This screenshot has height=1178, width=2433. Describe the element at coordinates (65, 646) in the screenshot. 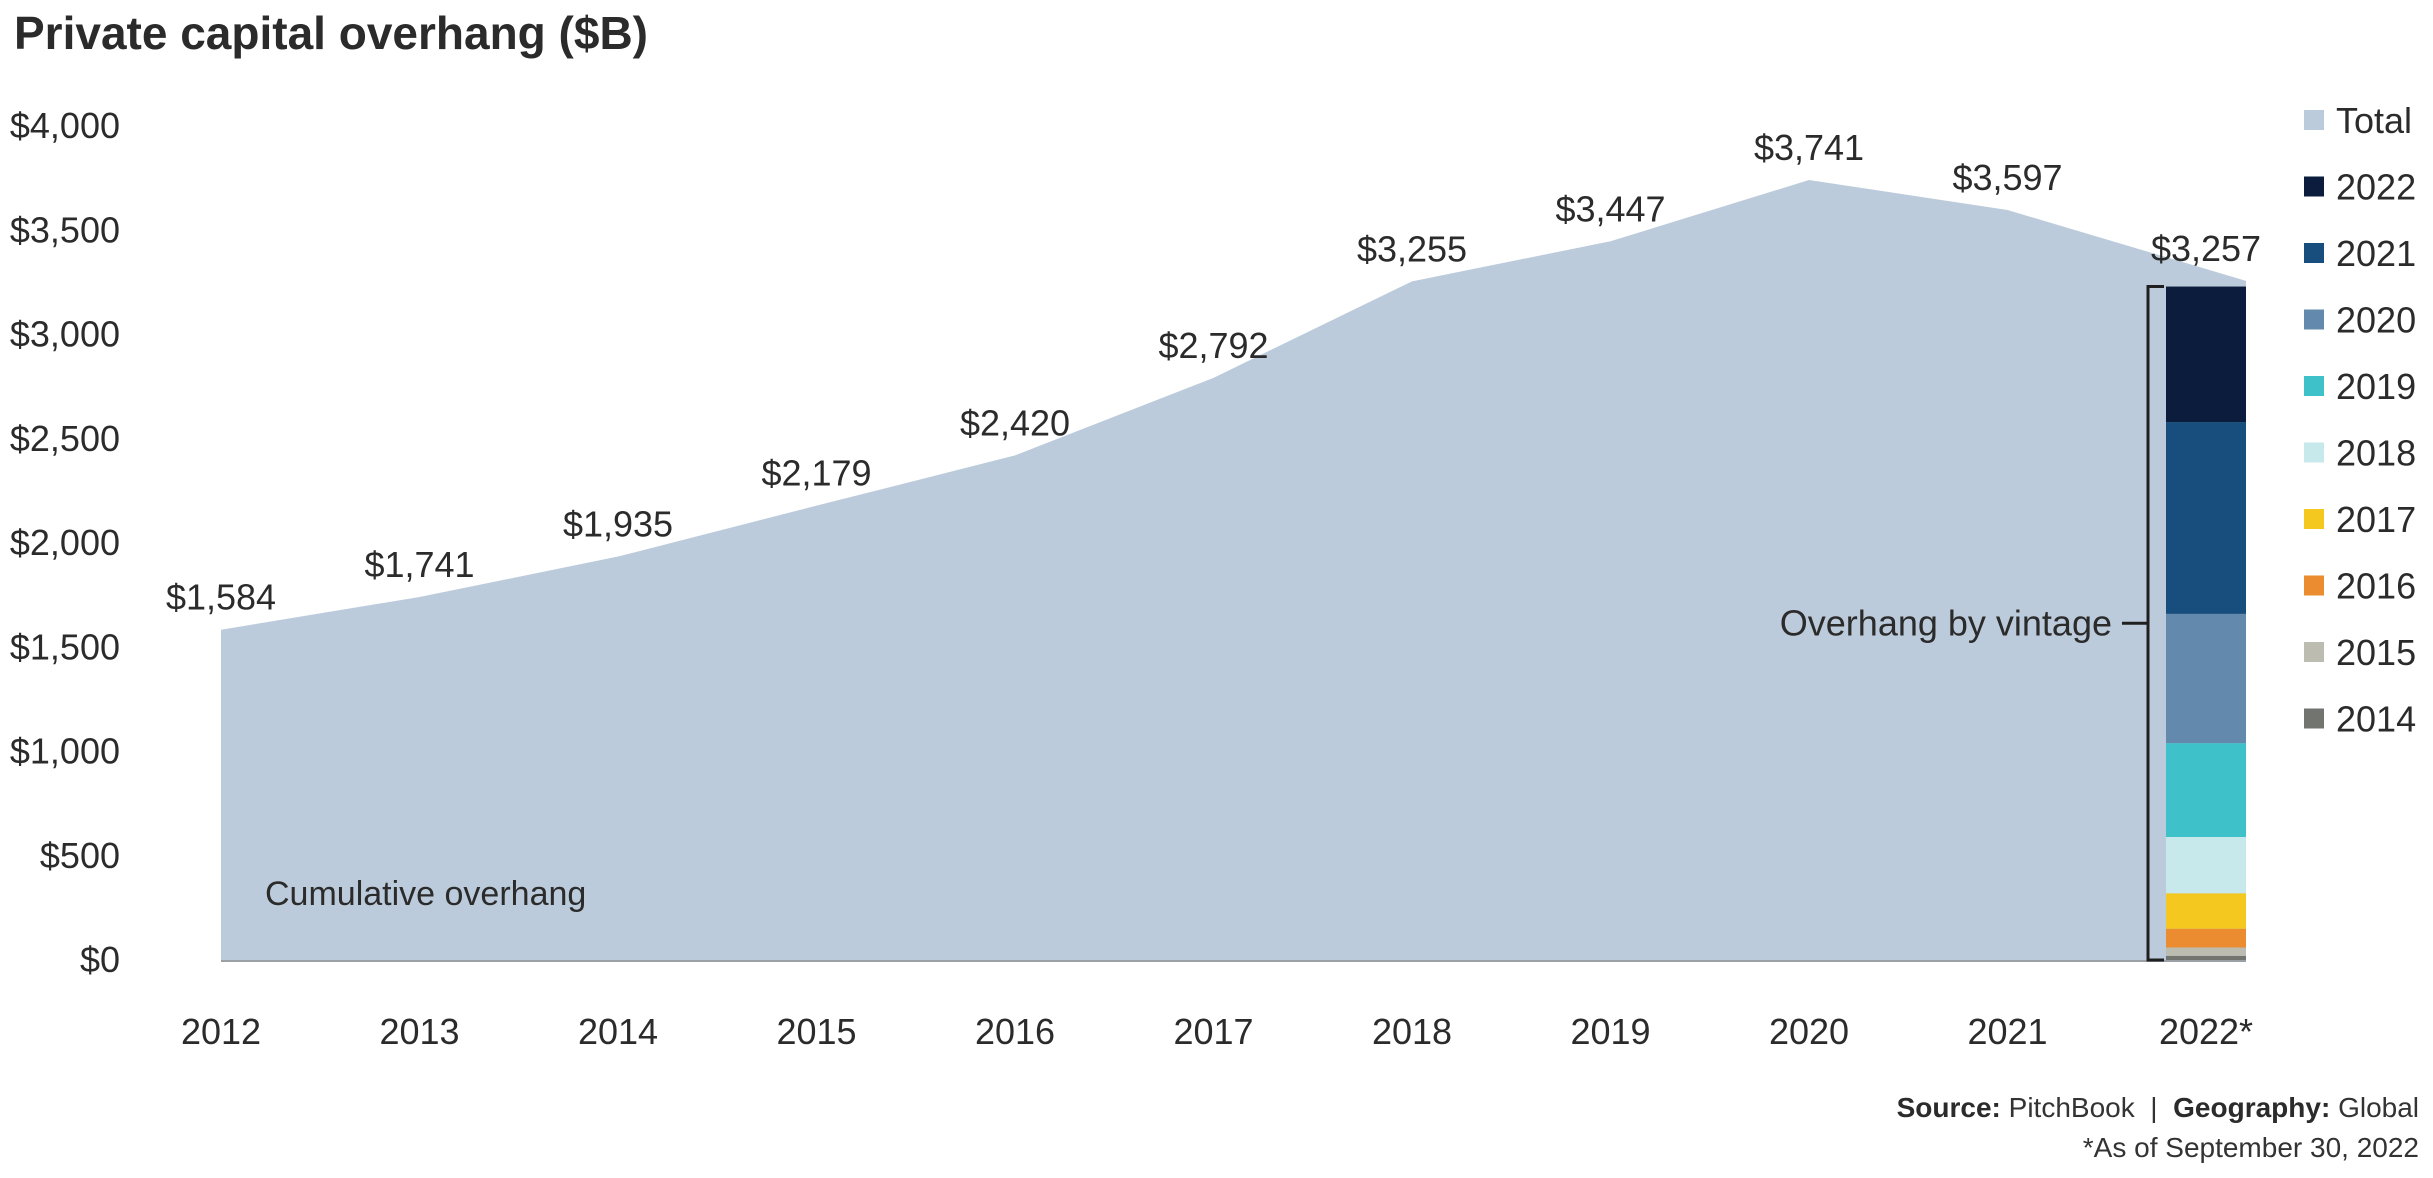

I see `y-tick-label: $1,500` at that location.